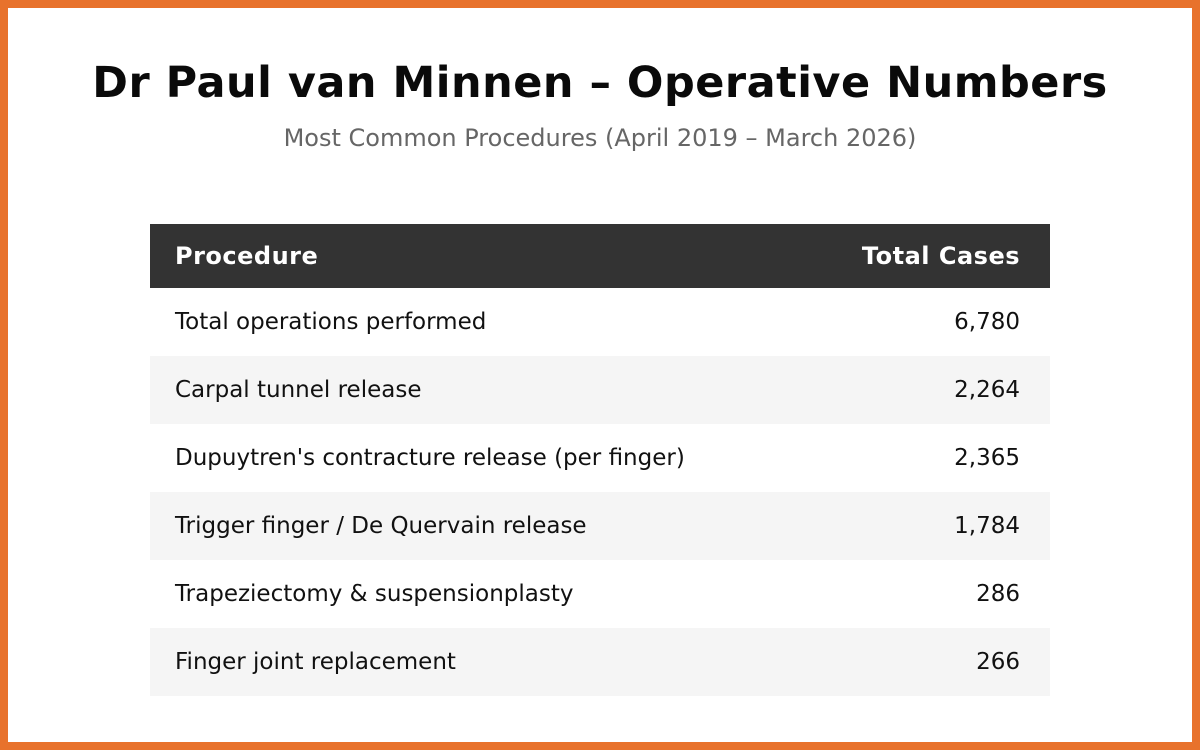 The image size is (1200, 750). What do you see at coordinates (940, 526) in the screenshot?
I see `procedure-count: 1,784` at bounding box center [940, 526].